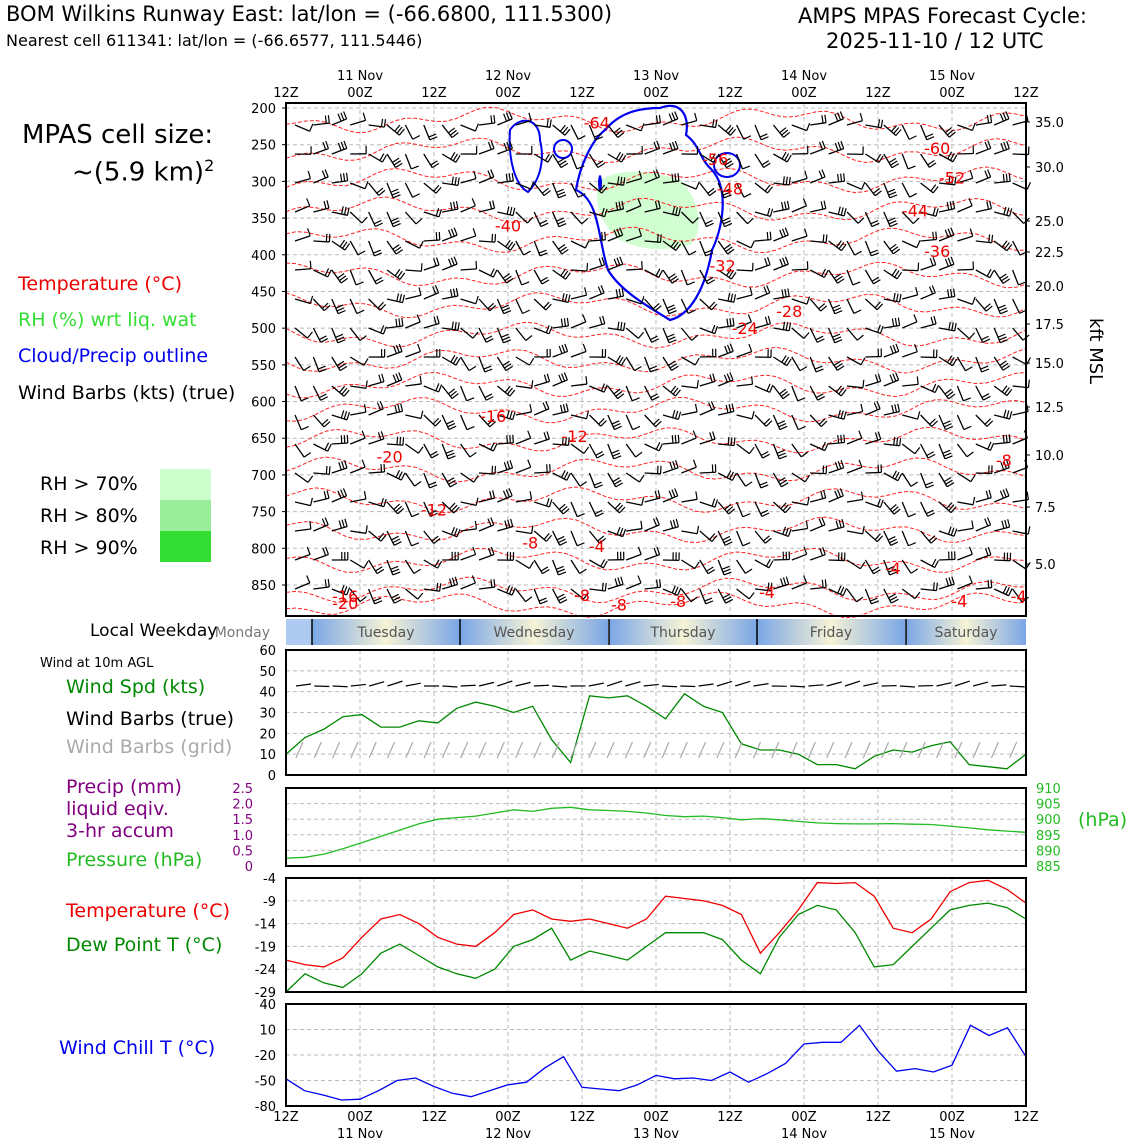 This screenshot has height=1140, width=1140. I want to click on legend-rh: RH (%) wrt liq. wat, so click(107, 320).